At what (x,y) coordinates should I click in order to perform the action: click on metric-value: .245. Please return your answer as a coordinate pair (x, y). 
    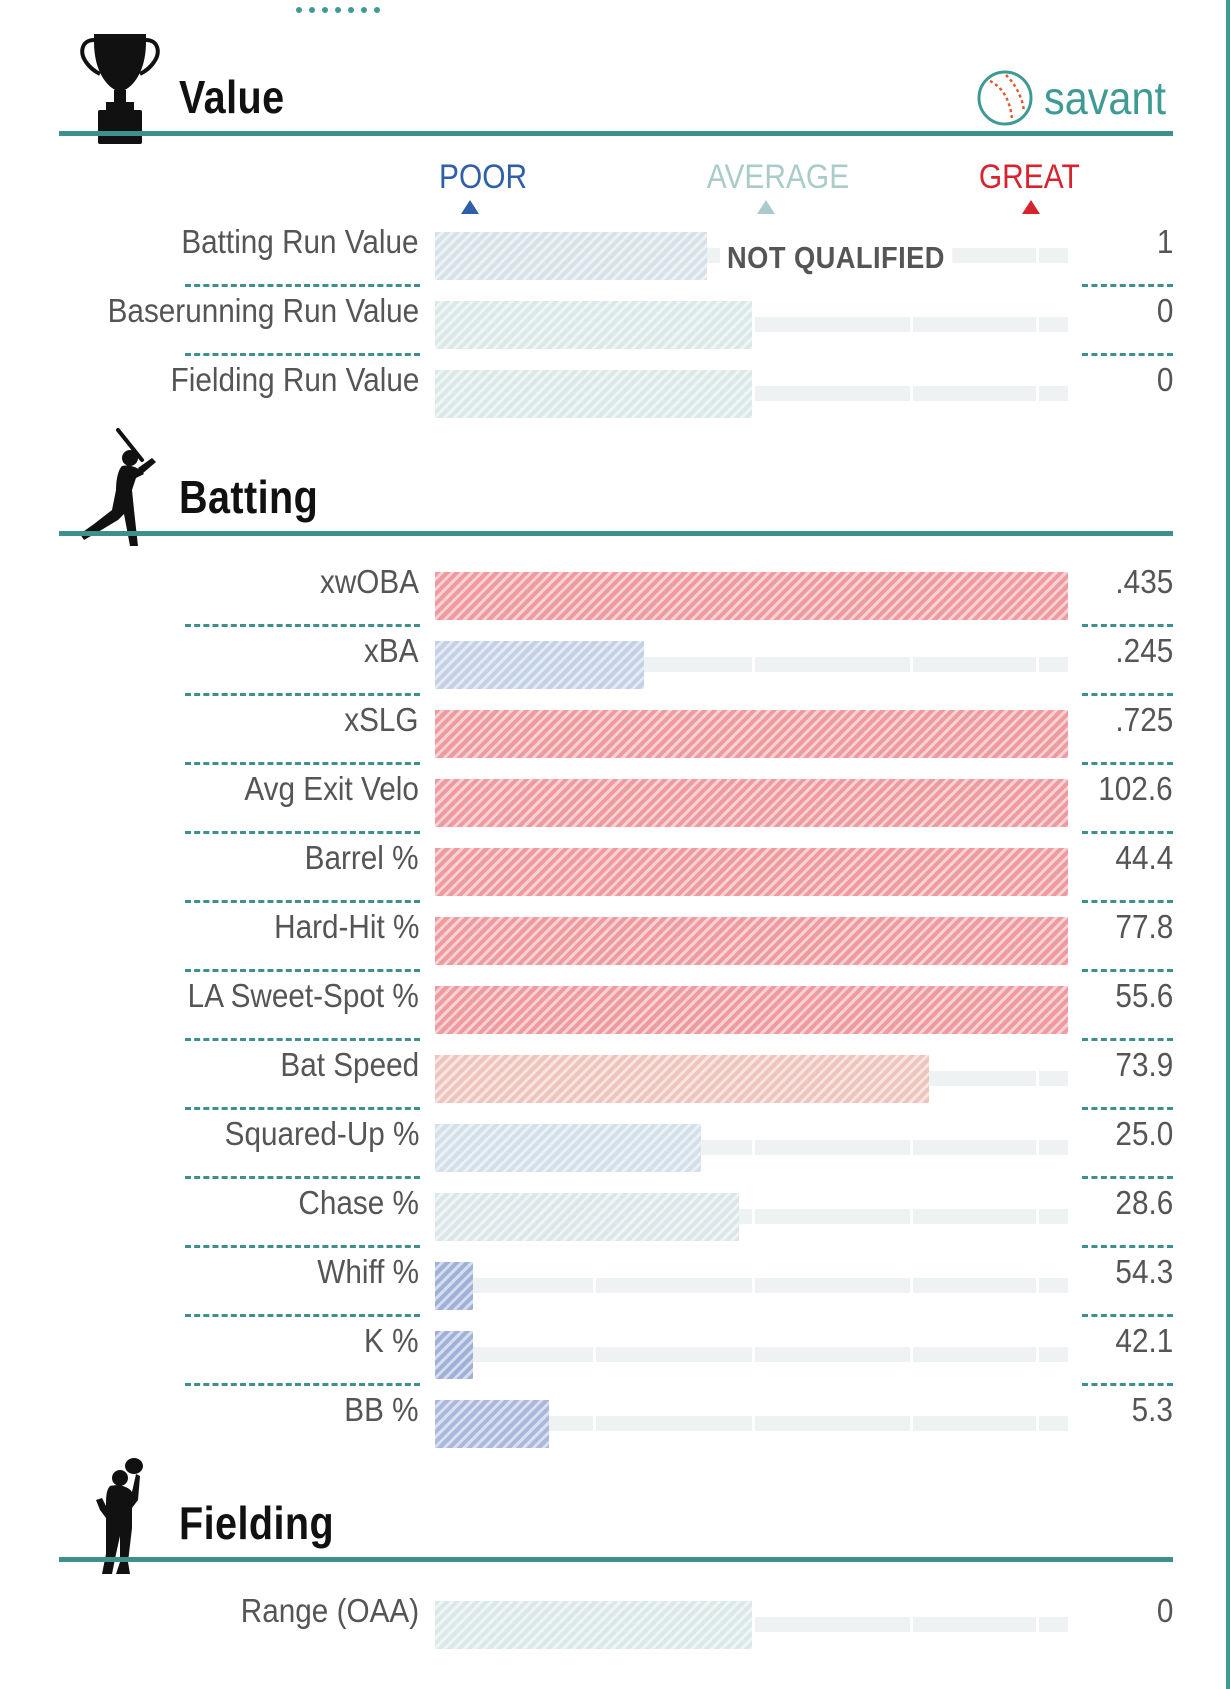
    Looking at the image, I should click on (1144, 650).